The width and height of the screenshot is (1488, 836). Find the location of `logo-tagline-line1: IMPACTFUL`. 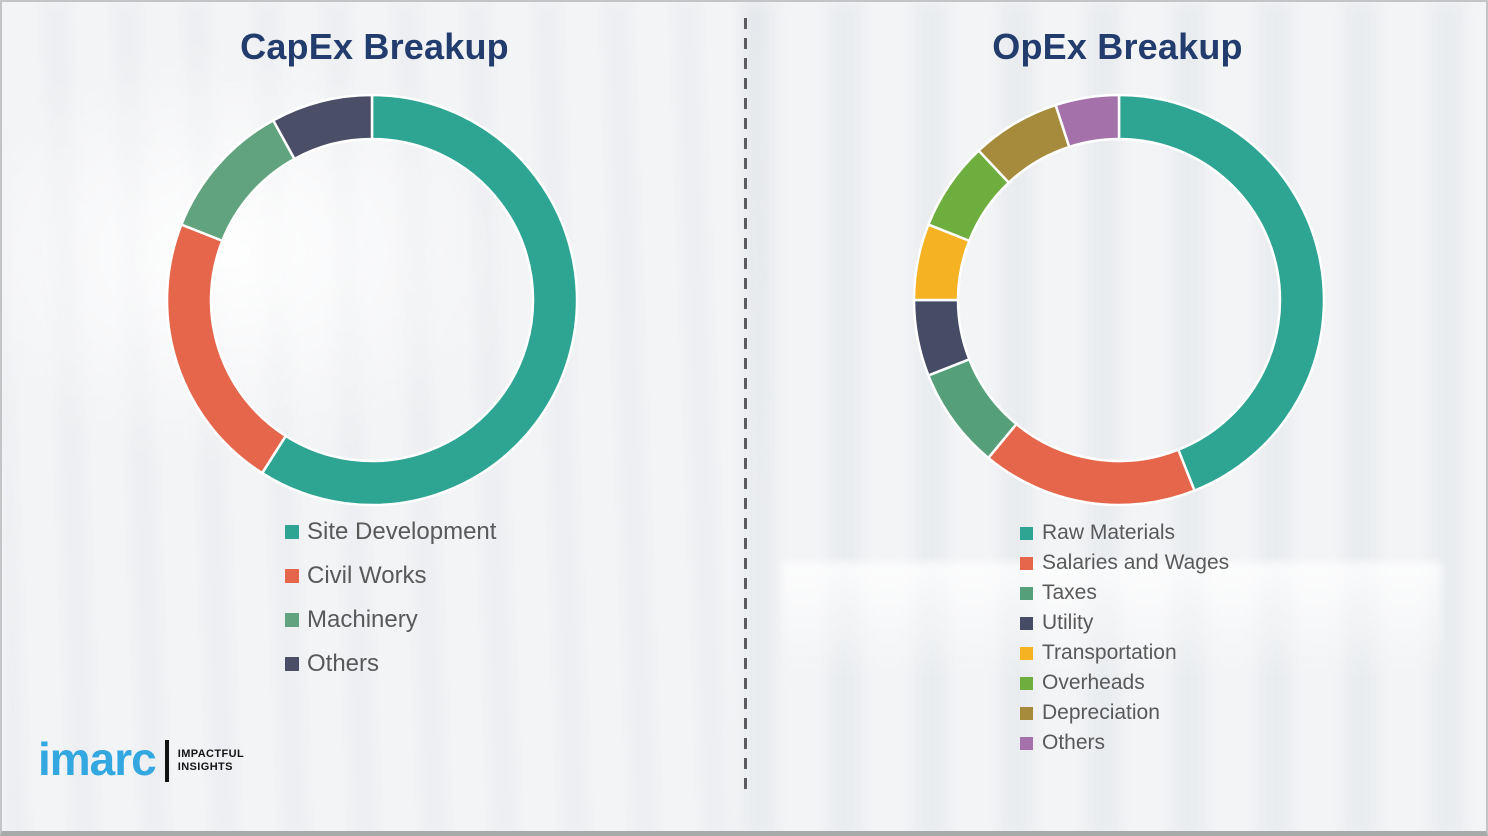

logo-tagline-line1: IMPACTFUL is located at coordinates (211, 754).